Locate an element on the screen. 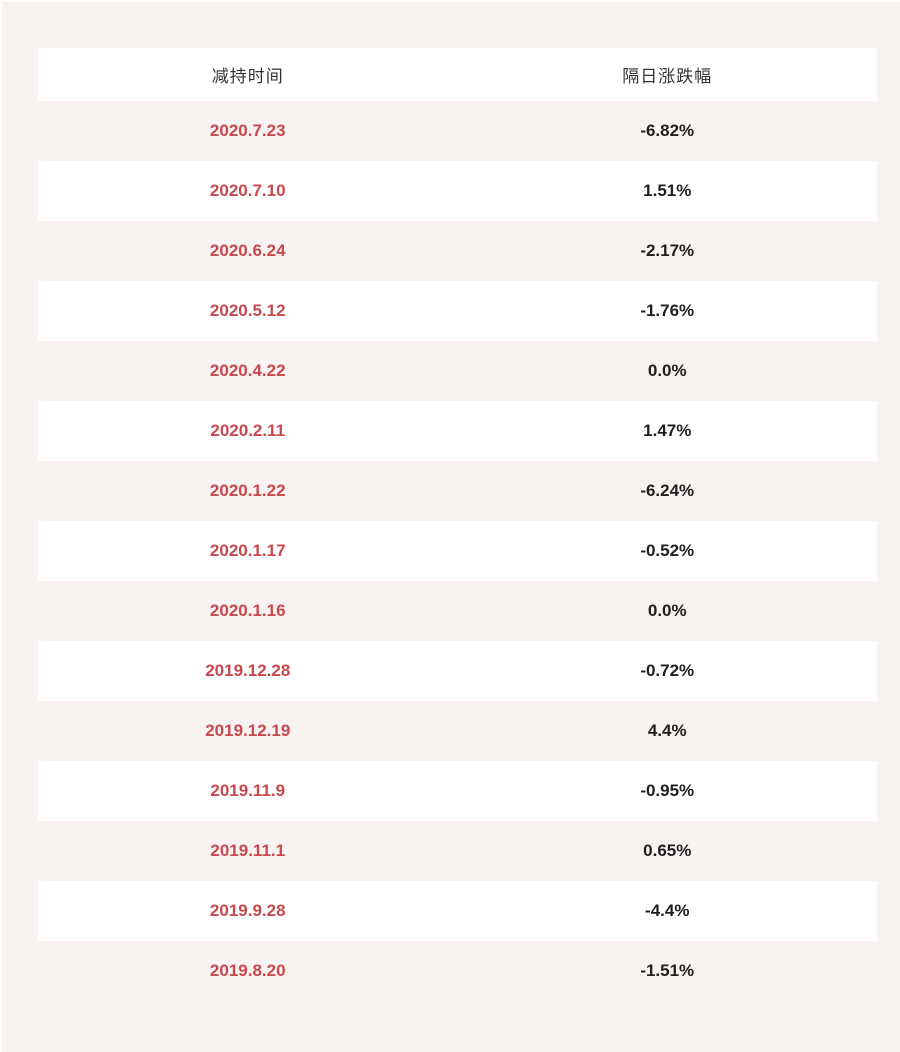  table-row: 2020.1.17 -0.52% is located at coordinates (457, 551).